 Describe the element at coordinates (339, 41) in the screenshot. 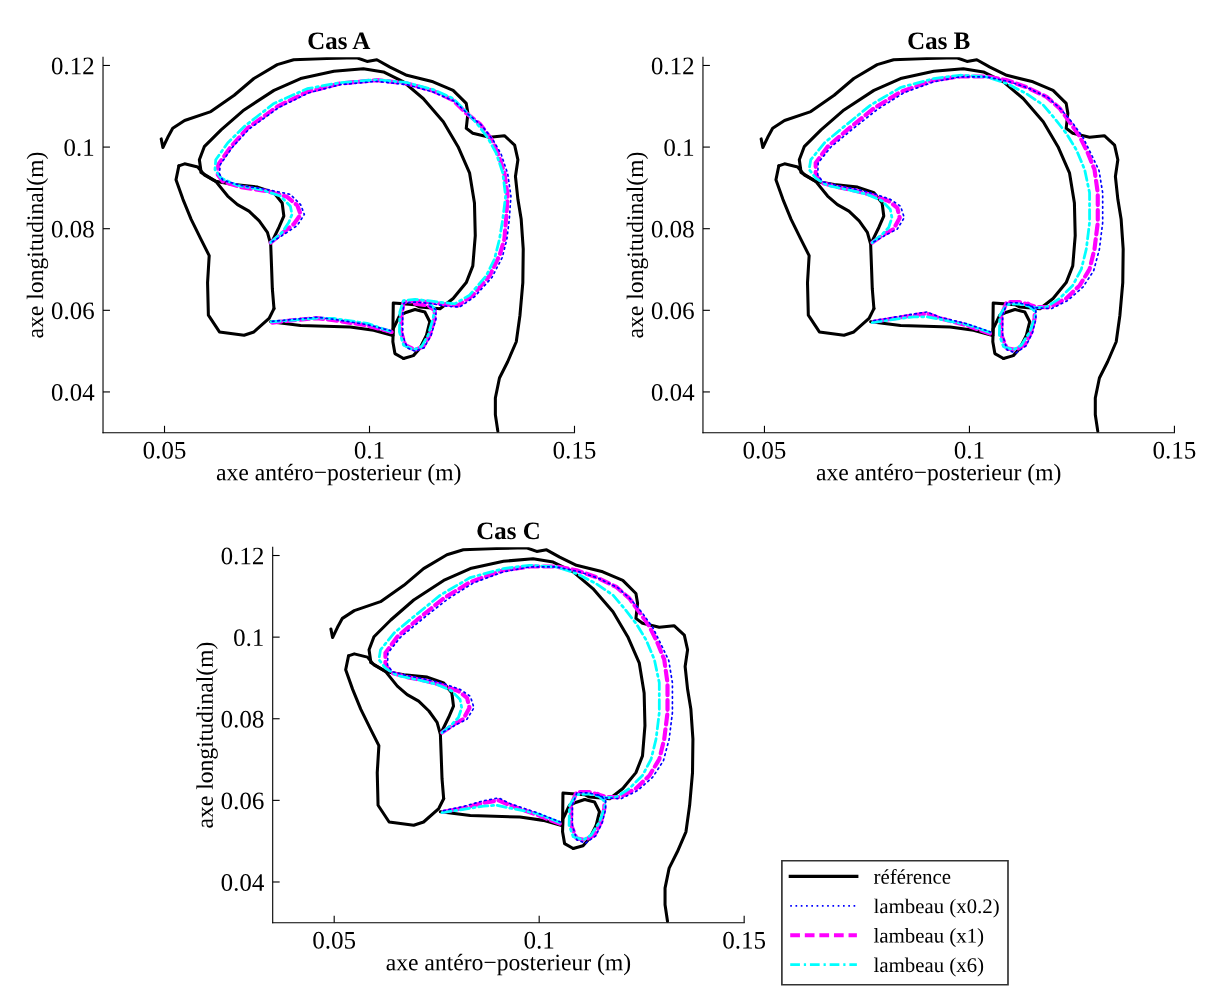

I see `chart-title: Cas A` at that location.